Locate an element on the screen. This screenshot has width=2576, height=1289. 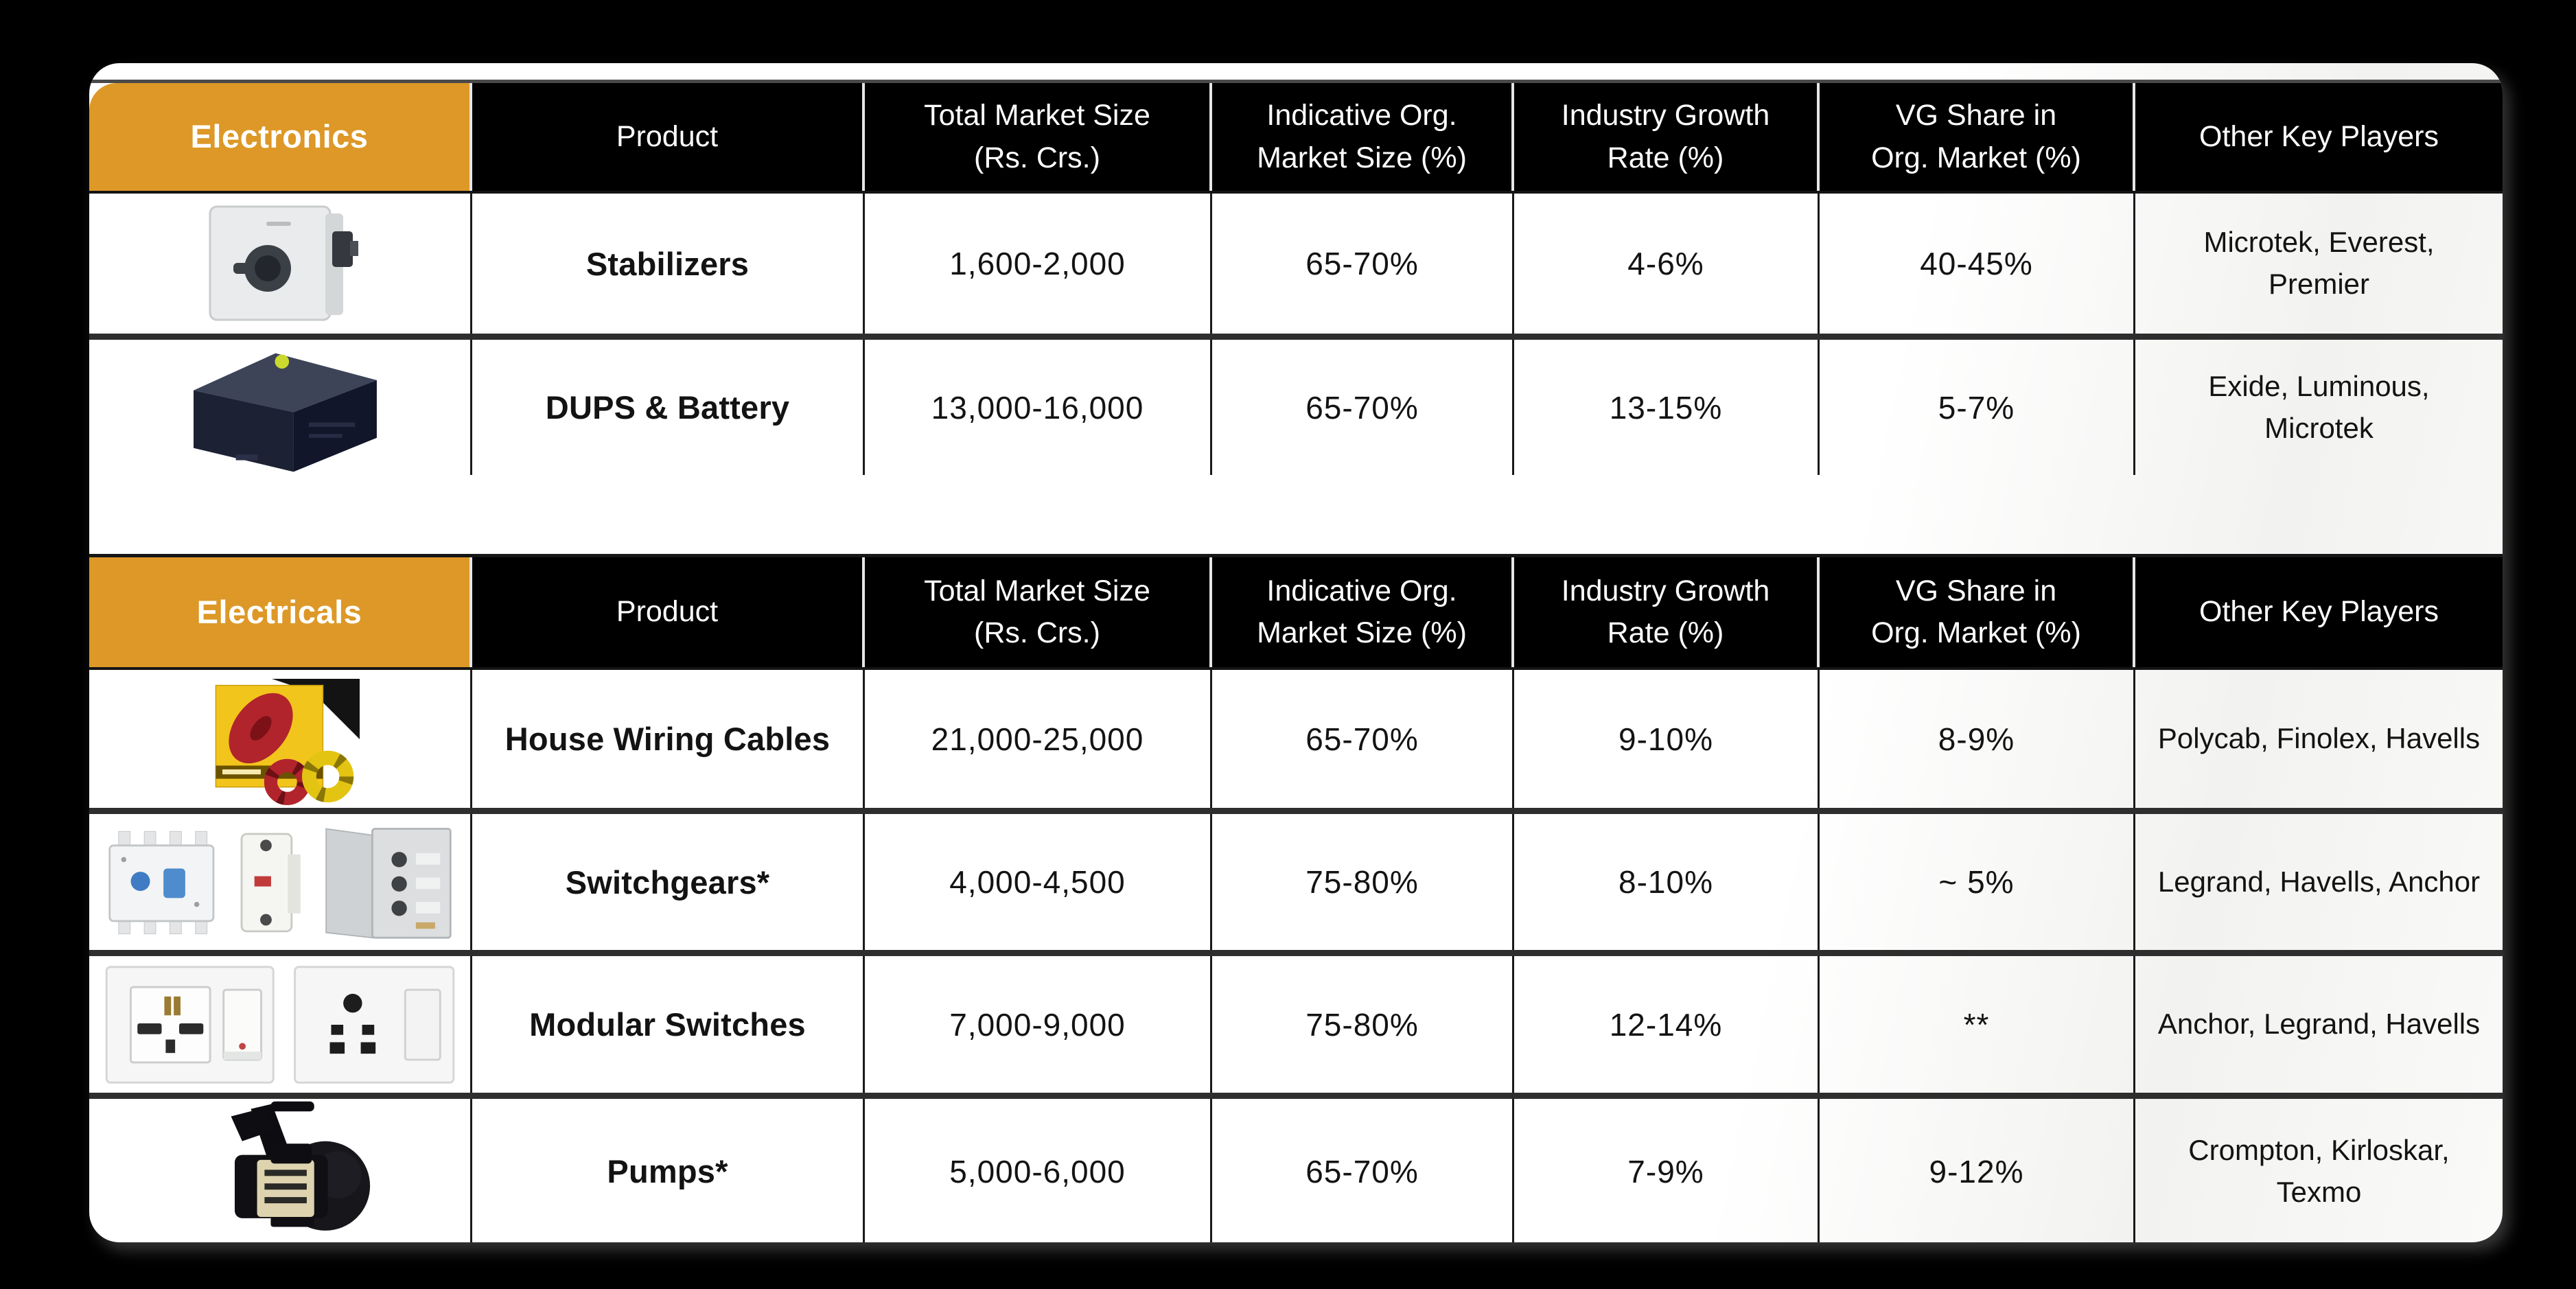
cell-product: House Wiring Cables is located at coordinates (668, 739).